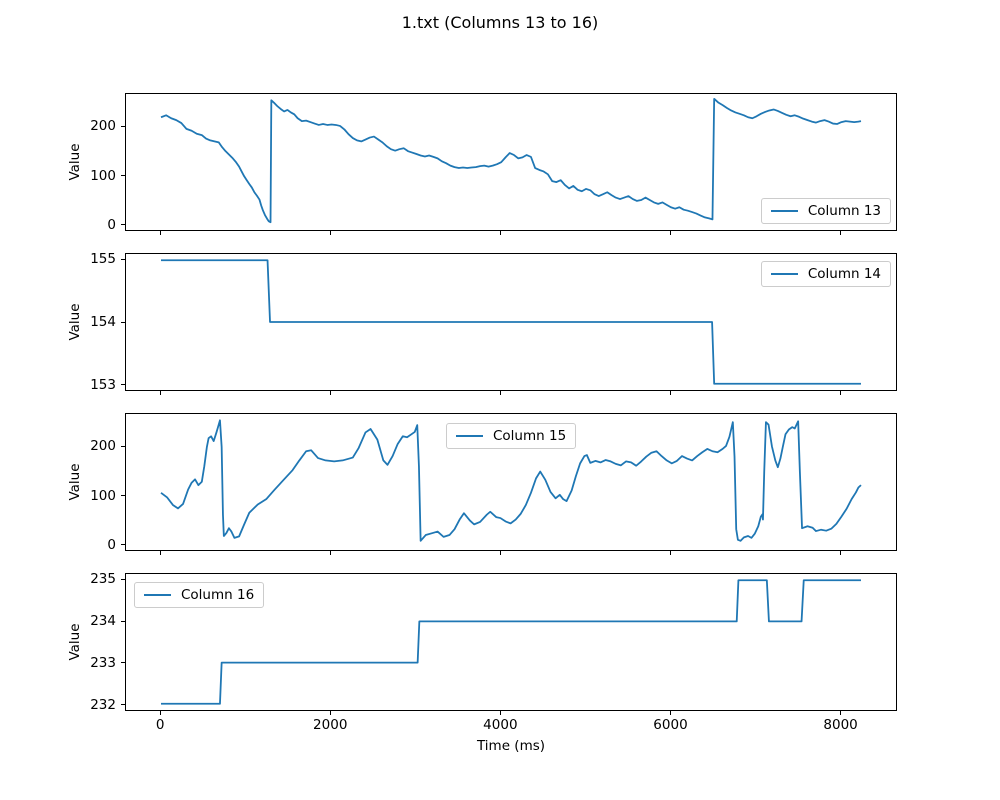  Describe the element at coordinates (511, 746) in the screenshot. I see `x-axis-label: Time (ms)` at that location.